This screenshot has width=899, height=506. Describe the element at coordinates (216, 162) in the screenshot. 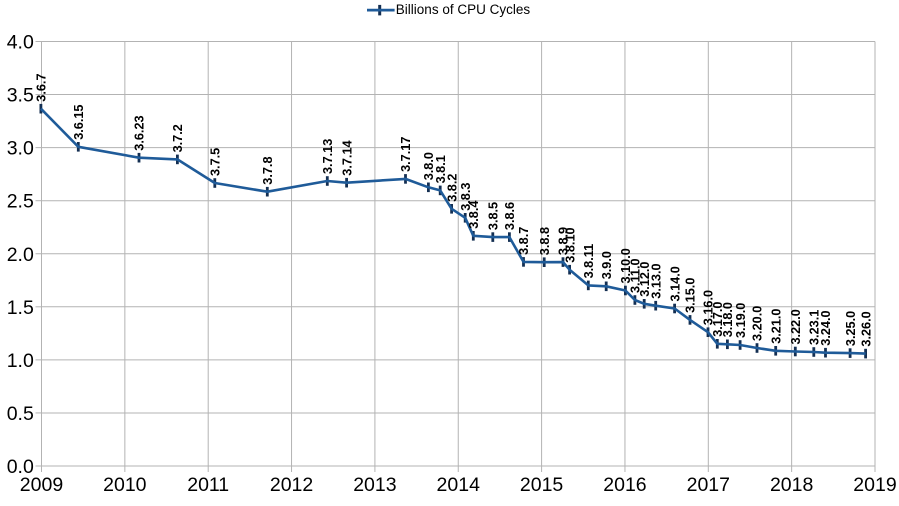

I see `svg-text: 3.7.5` at that location.